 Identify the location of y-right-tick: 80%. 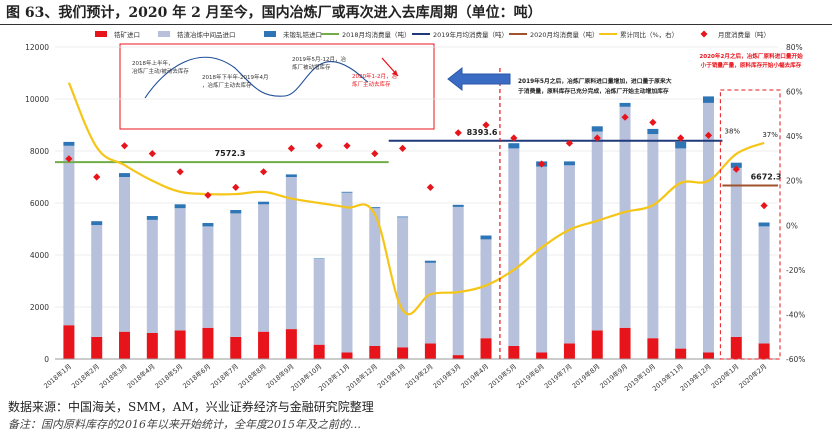
(794, 47).